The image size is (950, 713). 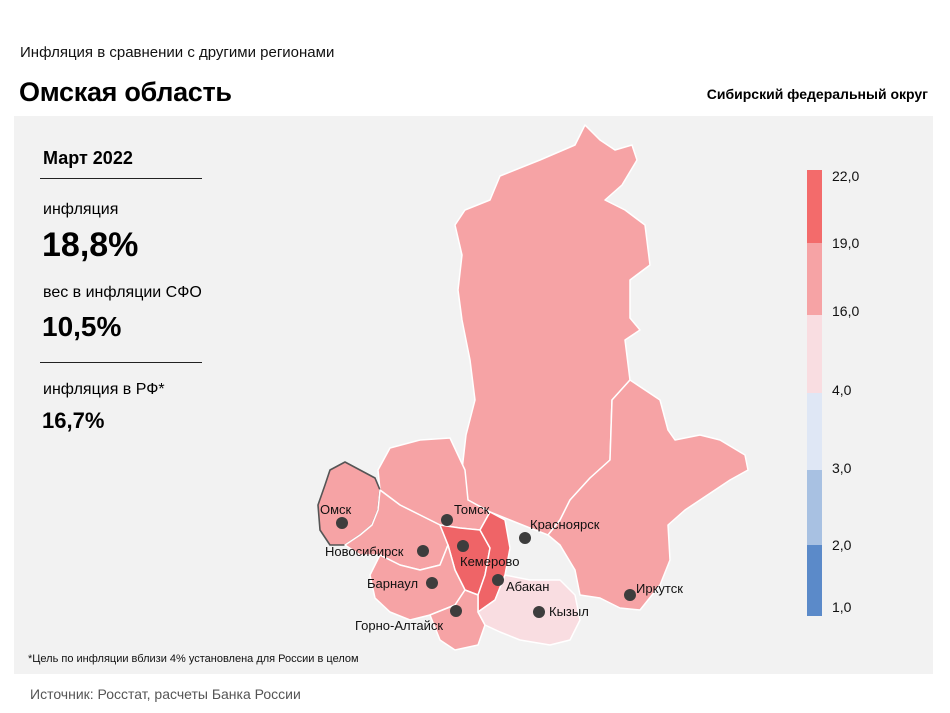 What do you see at coordinates (565, 524) in the screenshot?
I see `city-label-krasnoyarsk: Красноярск` at bounding box center [565, 524].